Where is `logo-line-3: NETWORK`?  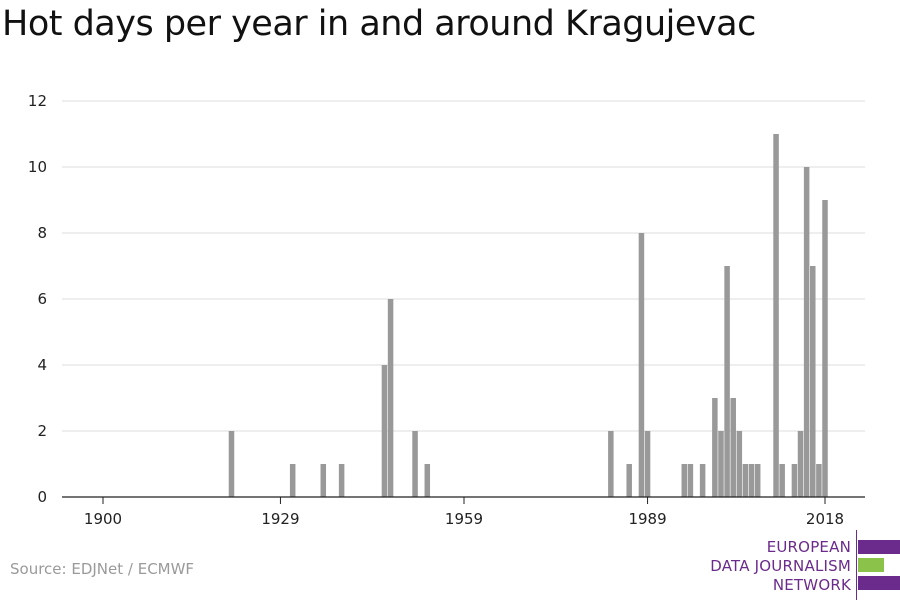 logo-line-3: NETWORK is located at coordinates (811, 585).